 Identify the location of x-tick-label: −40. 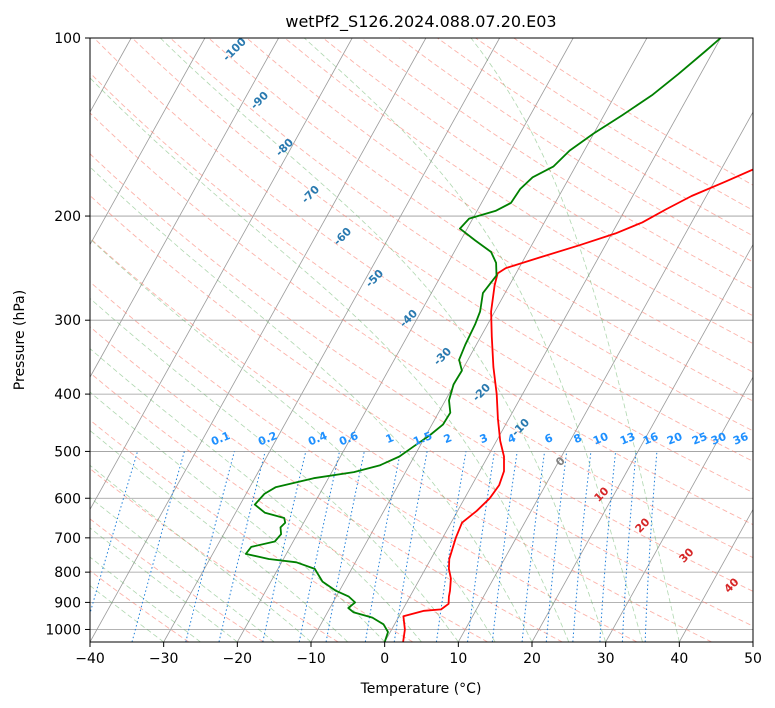
(90, 659).